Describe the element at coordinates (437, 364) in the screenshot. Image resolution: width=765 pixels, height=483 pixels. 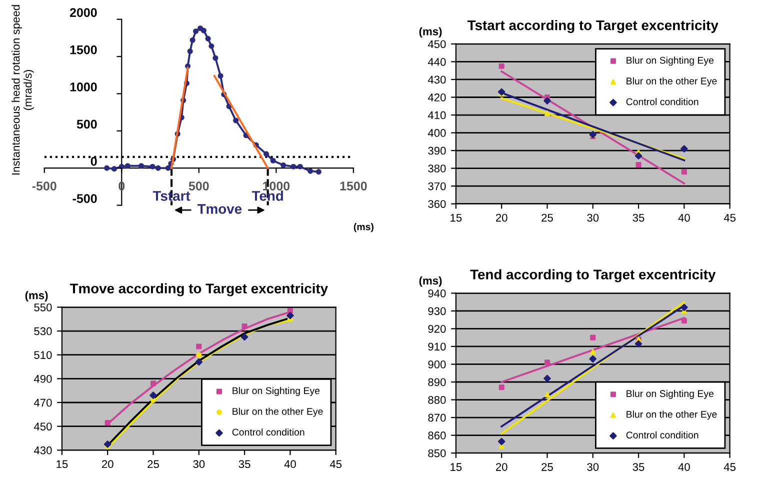
I see `y-tick-label: 900` at that location.